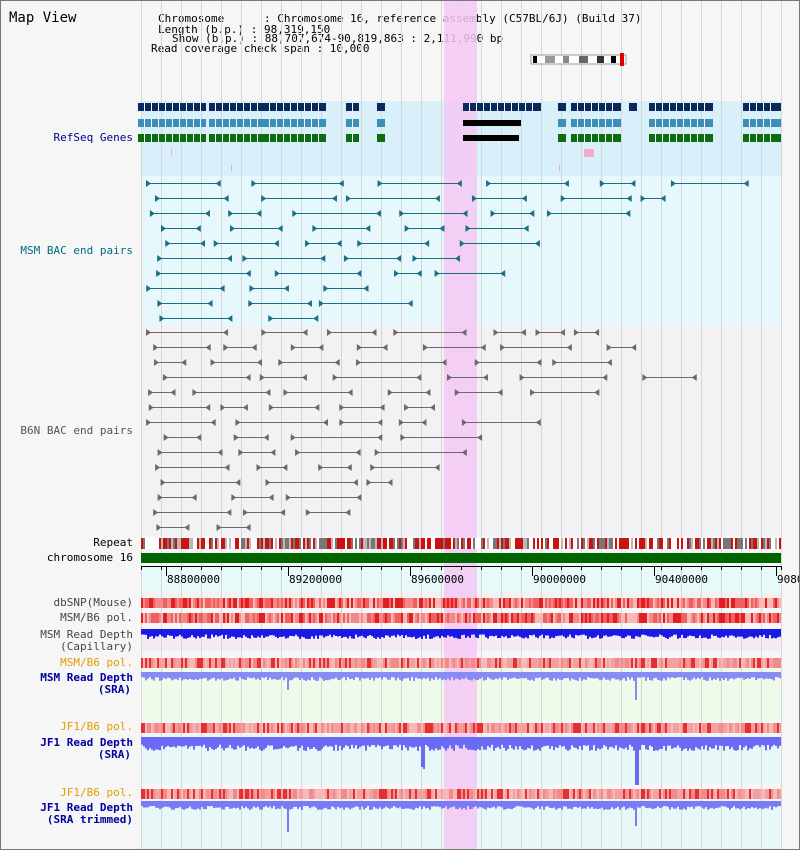  What do you see at coordinates (76, 250) in the screenshot?
I see `track-label-msm-bac: MSM BAC end pairs` at bounding box center [76, 250].